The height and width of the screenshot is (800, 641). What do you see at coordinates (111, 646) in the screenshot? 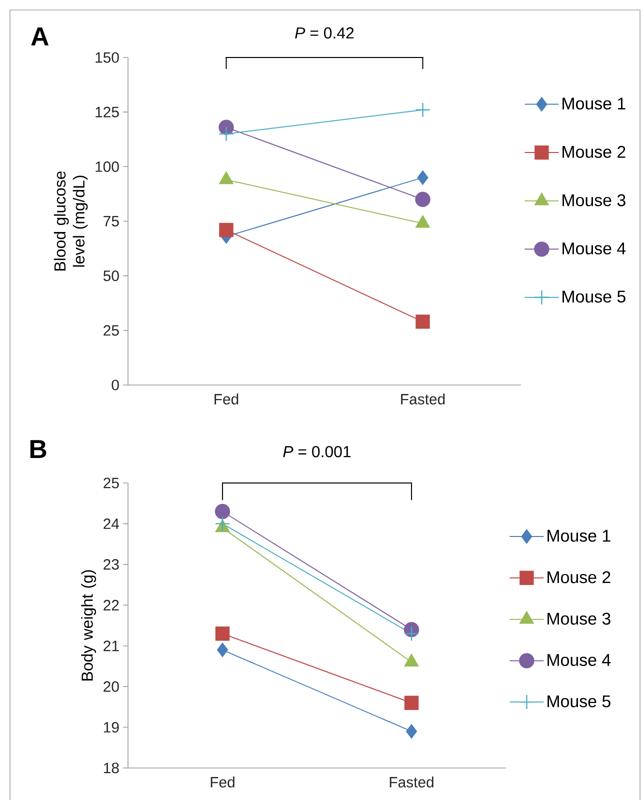
I see `y-tick-label: 21` at bounding box center [111, 646].